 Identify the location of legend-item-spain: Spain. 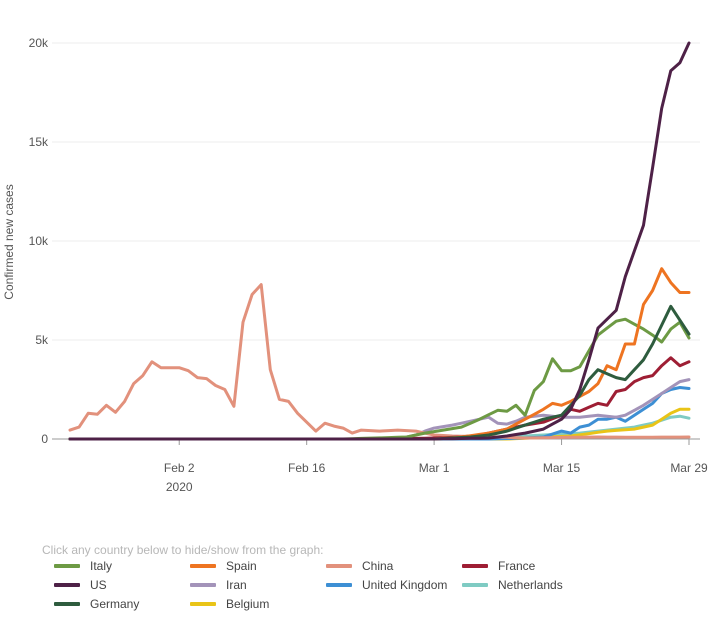
(223, 566).